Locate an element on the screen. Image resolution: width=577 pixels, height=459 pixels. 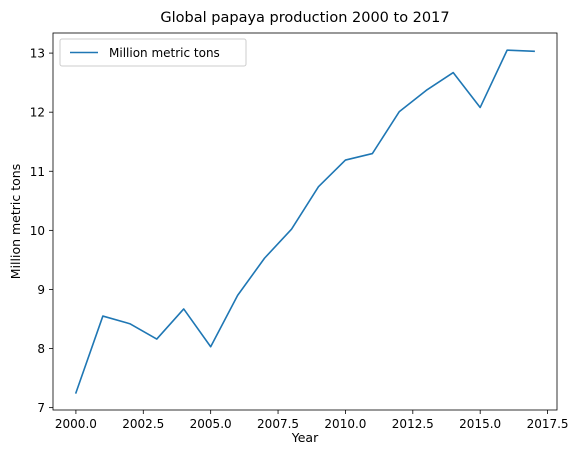
x-axis-label: Year is located at coordinates (305, 437).